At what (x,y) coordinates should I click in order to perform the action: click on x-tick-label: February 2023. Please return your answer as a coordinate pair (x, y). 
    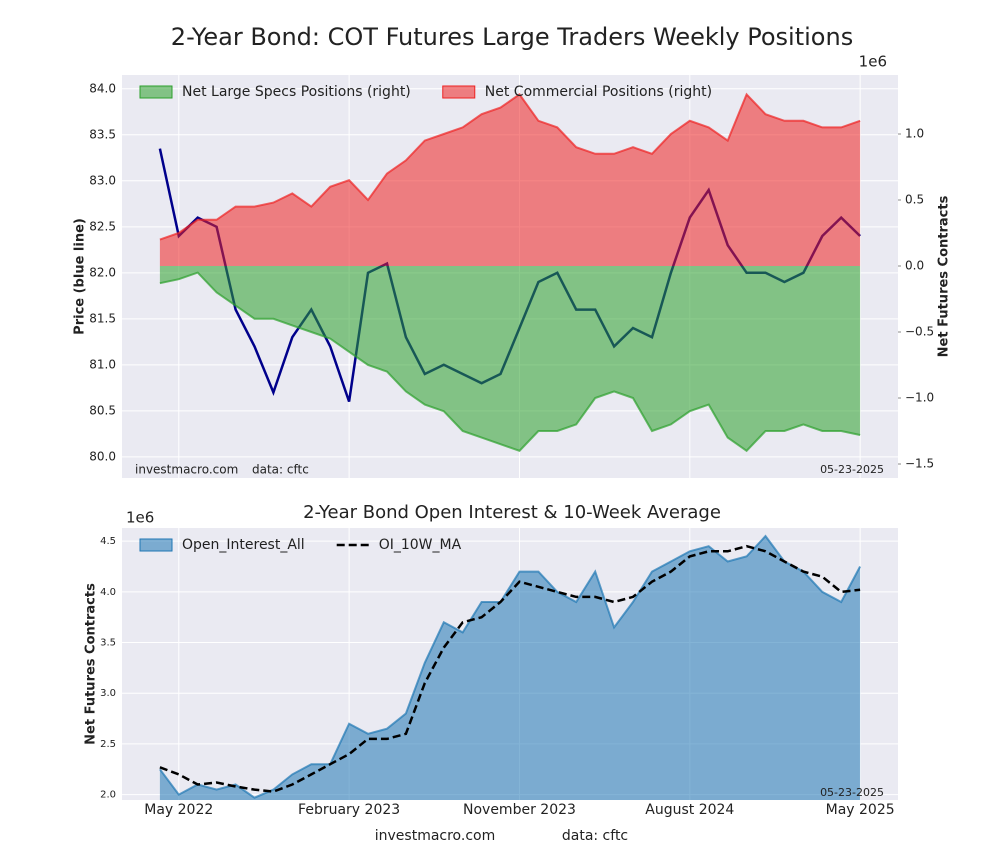
    Looking at the image, I should click on (349, 810).